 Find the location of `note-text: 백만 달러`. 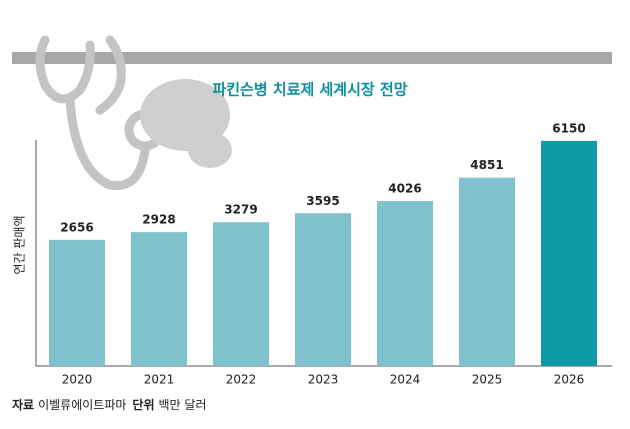

note-text: 백만 달러 is located at coordinates (183, 405).